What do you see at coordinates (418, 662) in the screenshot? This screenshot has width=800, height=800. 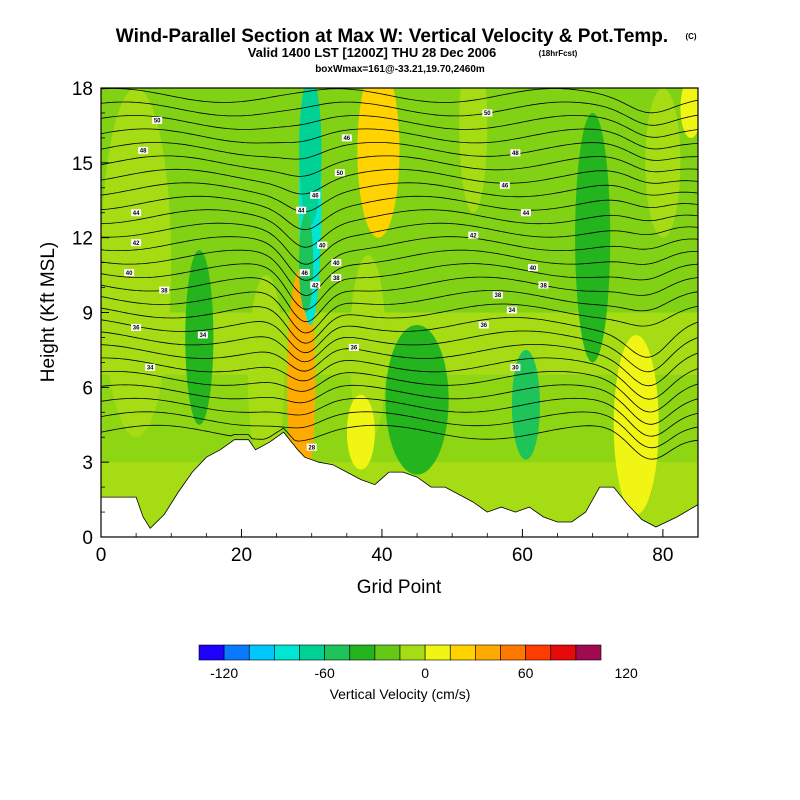 I see `colorbar: -120 -60 0 60 120` at bounding box center [418, 662].